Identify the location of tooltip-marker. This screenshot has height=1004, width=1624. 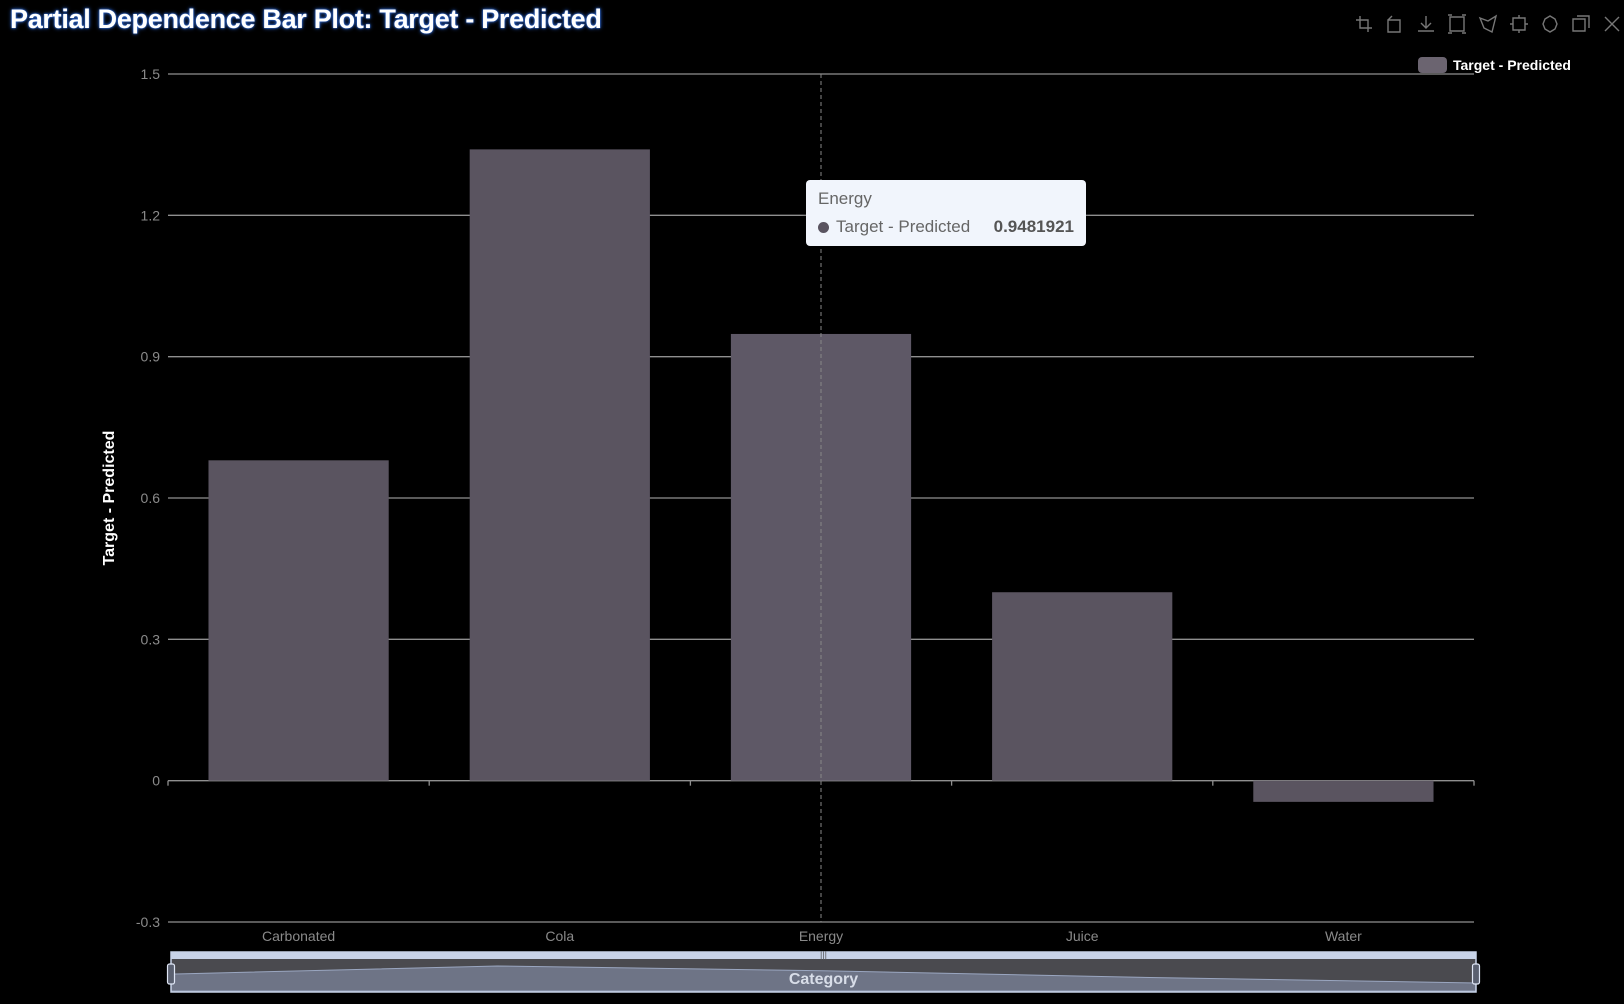
(823, 227).